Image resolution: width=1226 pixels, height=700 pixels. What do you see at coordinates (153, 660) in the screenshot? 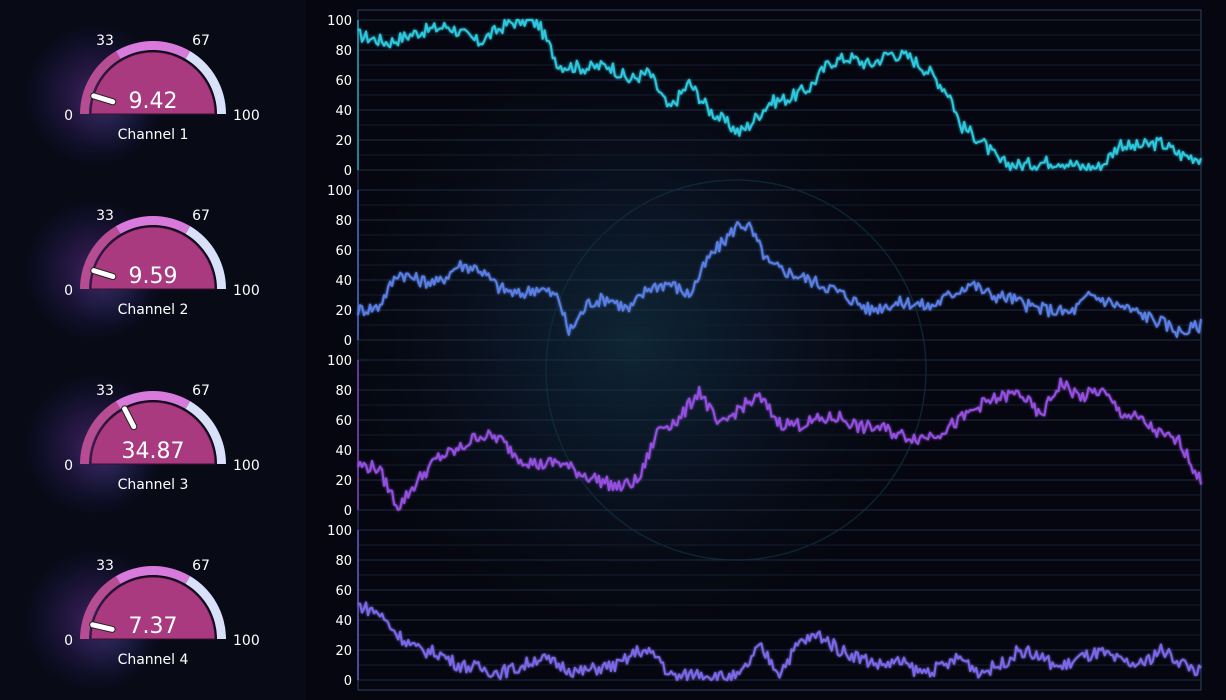
I see `gauge-label: Channel 4` at bounding box center [153, 660].